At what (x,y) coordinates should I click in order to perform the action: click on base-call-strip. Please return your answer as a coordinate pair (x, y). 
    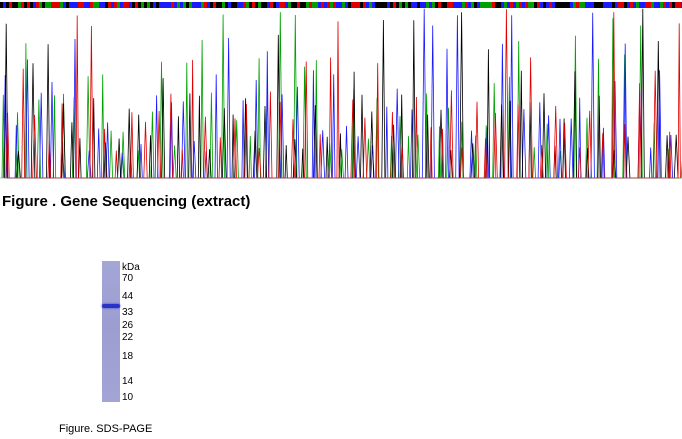
    Looking at the image, I should click on (341, 5).